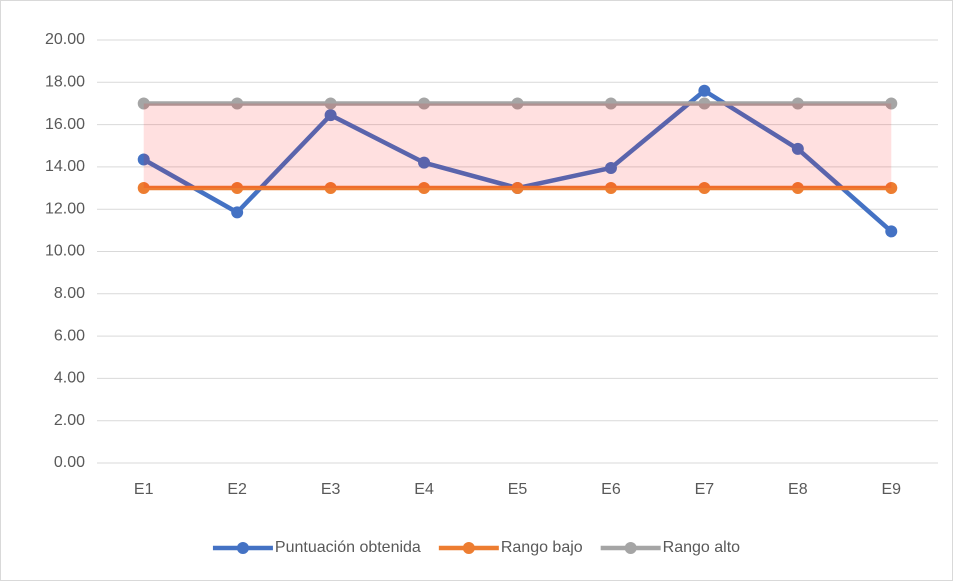  I want to click on x-tick-label: E6, so click(611, 489).